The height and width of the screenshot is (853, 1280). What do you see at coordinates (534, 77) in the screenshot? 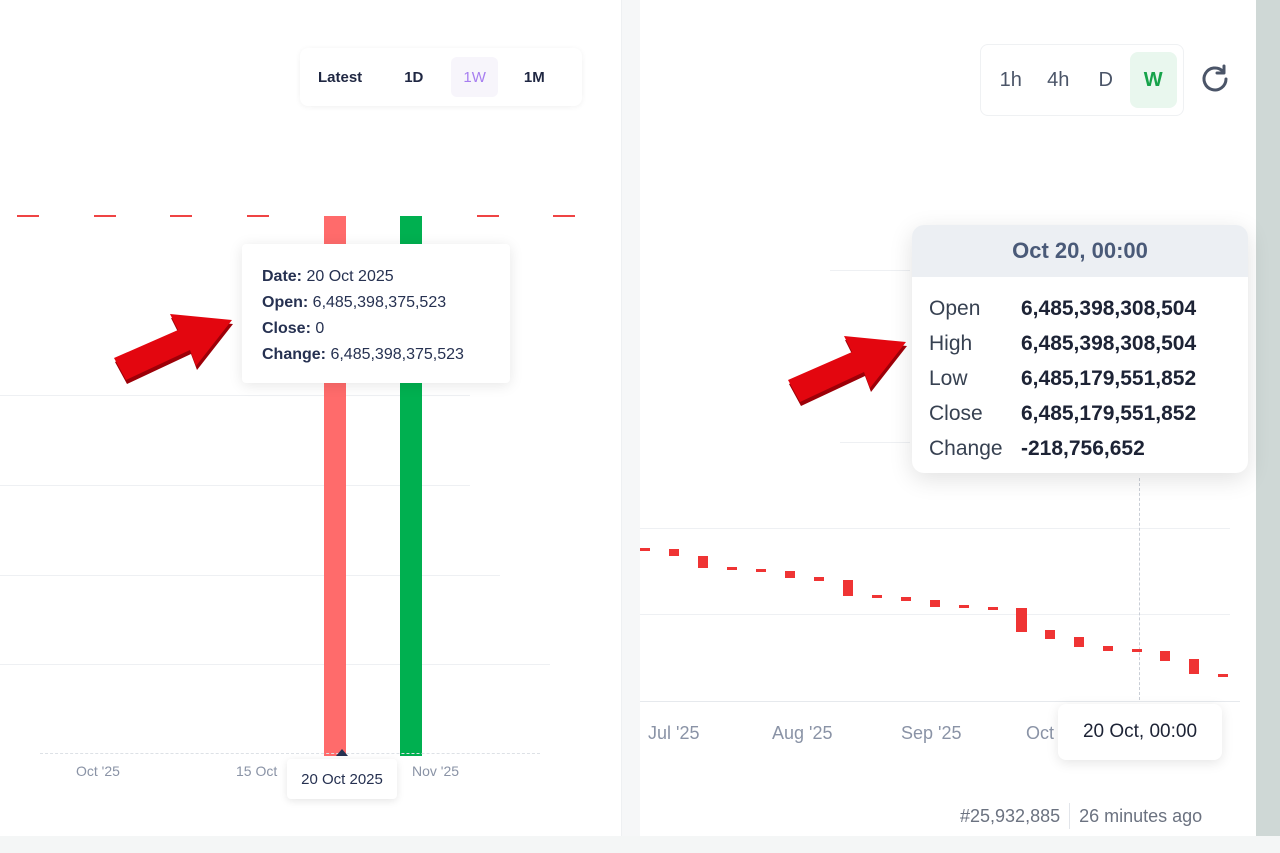
I see `timeframe-1m-button: 1M` at bounding box center [534, 77].